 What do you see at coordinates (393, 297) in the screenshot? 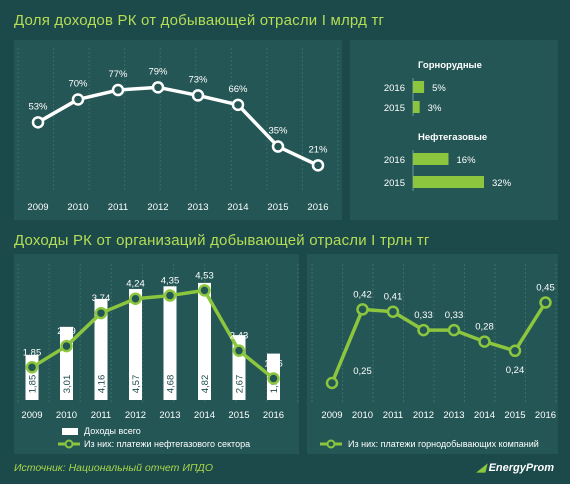
I see `mining-data-label: 0,41` at bounding box center [393, 297].